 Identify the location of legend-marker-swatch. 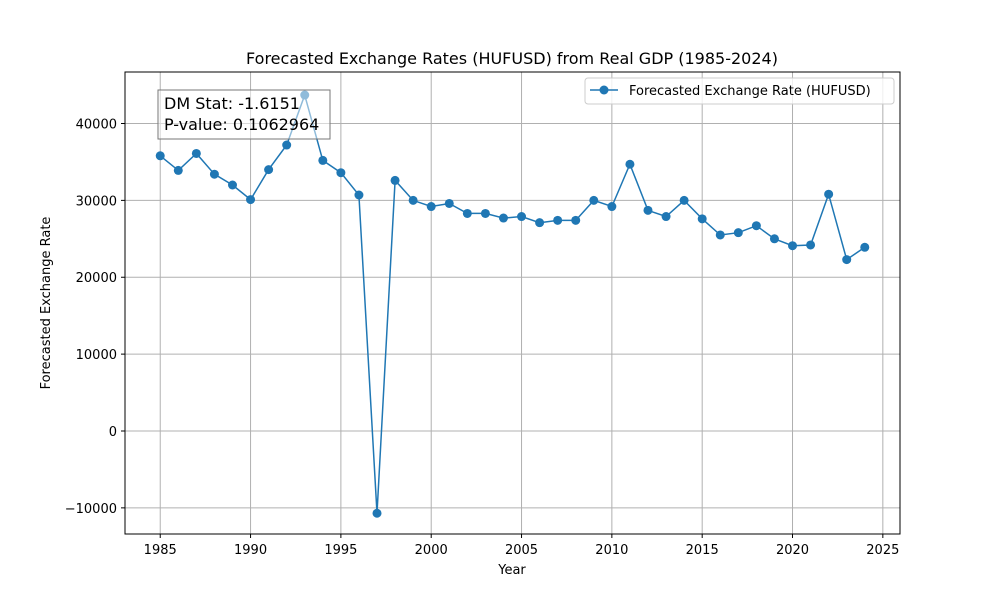
(604, 90).